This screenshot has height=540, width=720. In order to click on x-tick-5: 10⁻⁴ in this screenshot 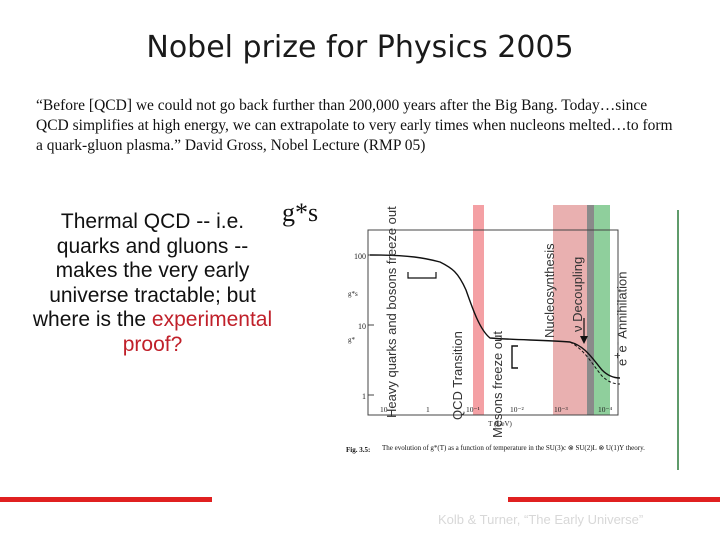, I will do `click(605, 409)`.